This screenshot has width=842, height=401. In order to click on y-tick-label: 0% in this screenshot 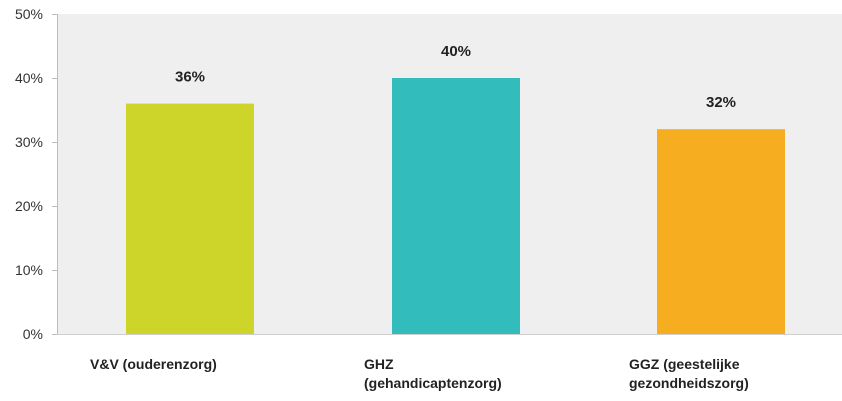, I will do `click(33, 334)`.